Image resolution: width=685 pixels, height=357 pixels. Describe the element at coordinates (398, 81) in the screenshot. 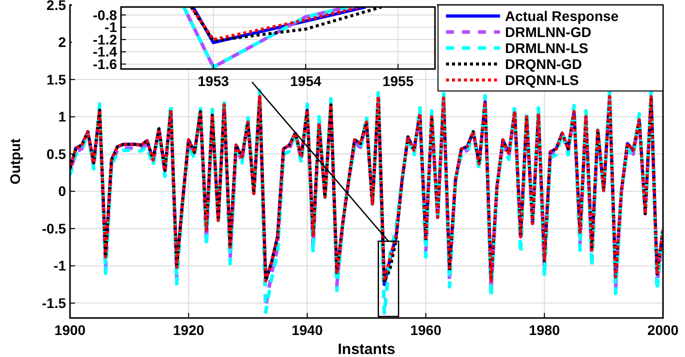

I see `x-tick-label: 1955` at that location.